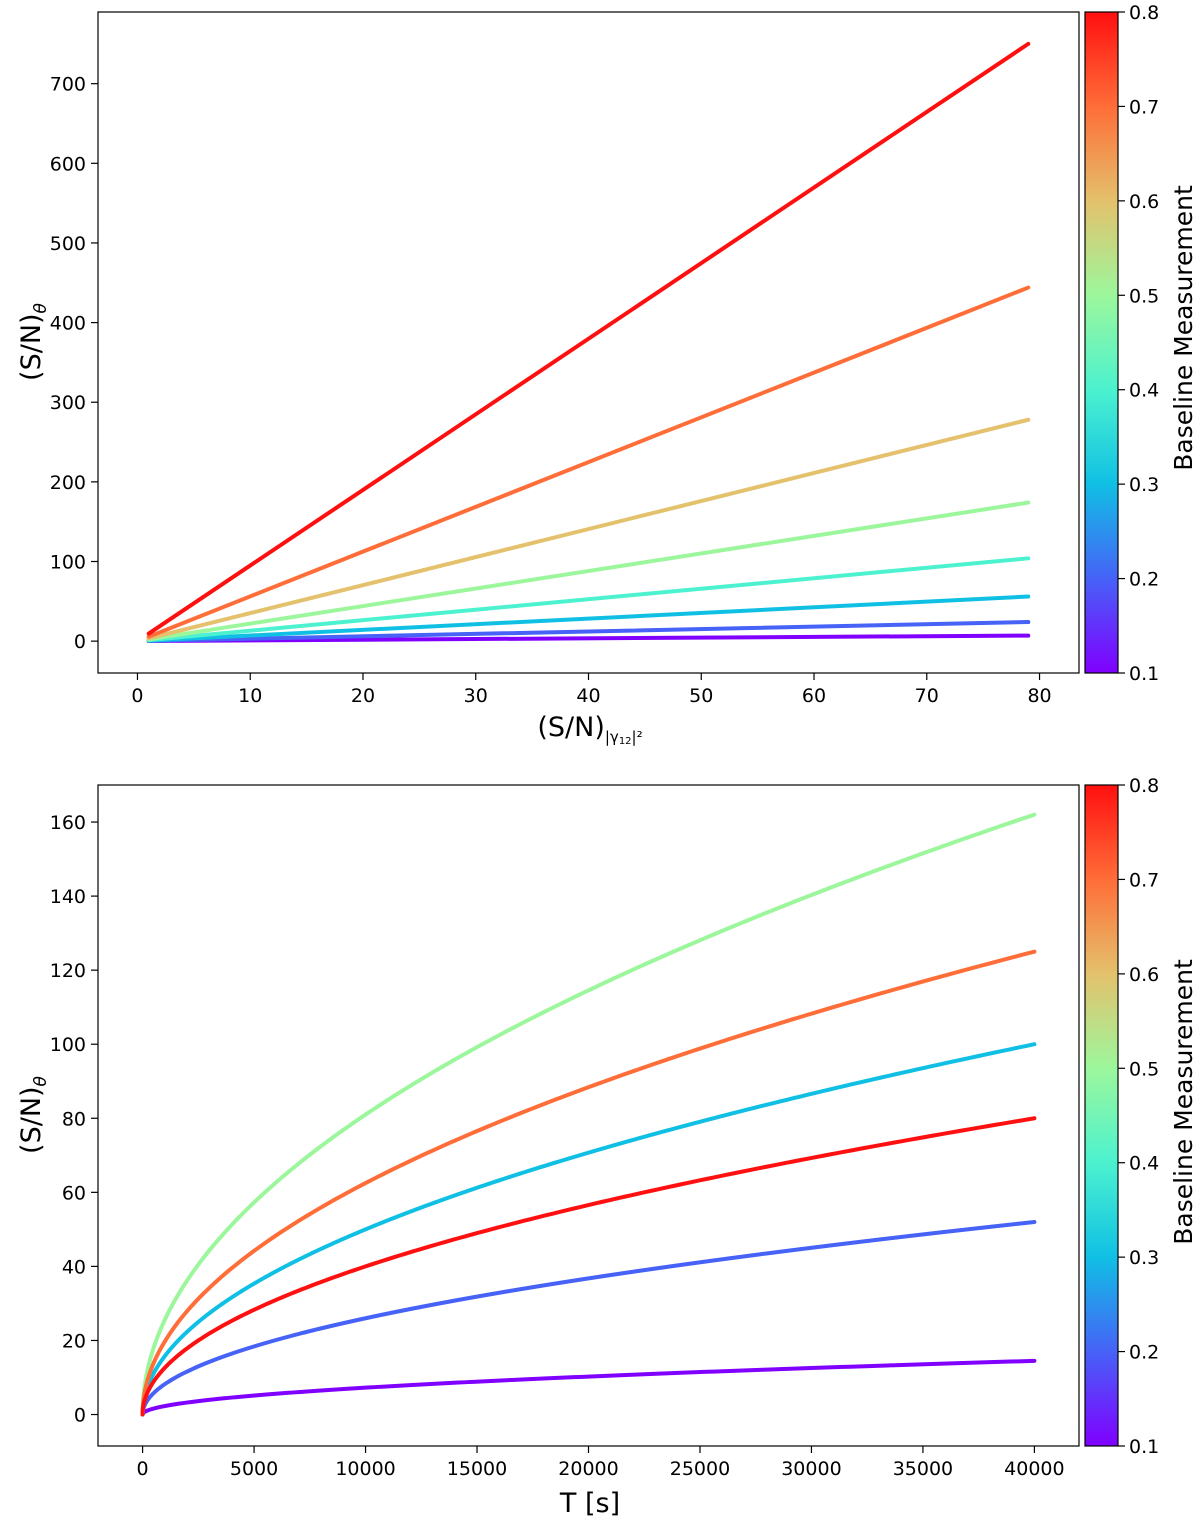  Describe the element at coordinates (1101, 1115) in the screenshot. I see `colorbar-gradient-bottom` at that location.